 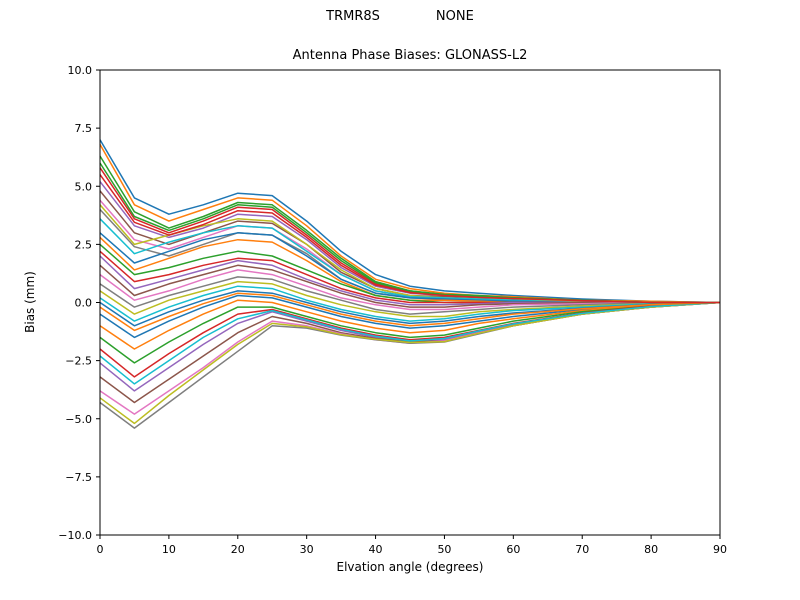 What do you see at coordinates (454, 16) in the screenshot?
I see `suptitle-radome: NONE` at bounding box center [454, 16].